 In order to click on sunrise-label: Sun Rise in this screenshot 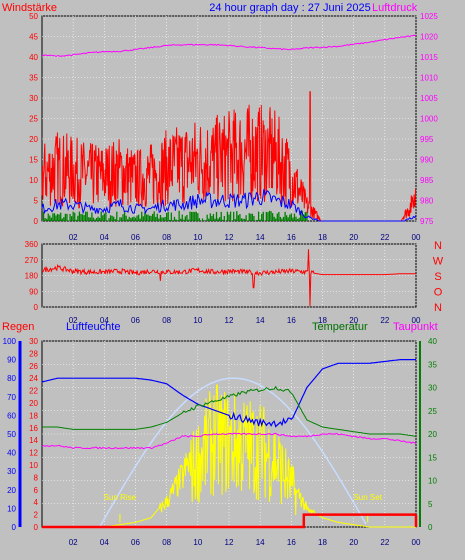, I will do `click(120, 497)`.